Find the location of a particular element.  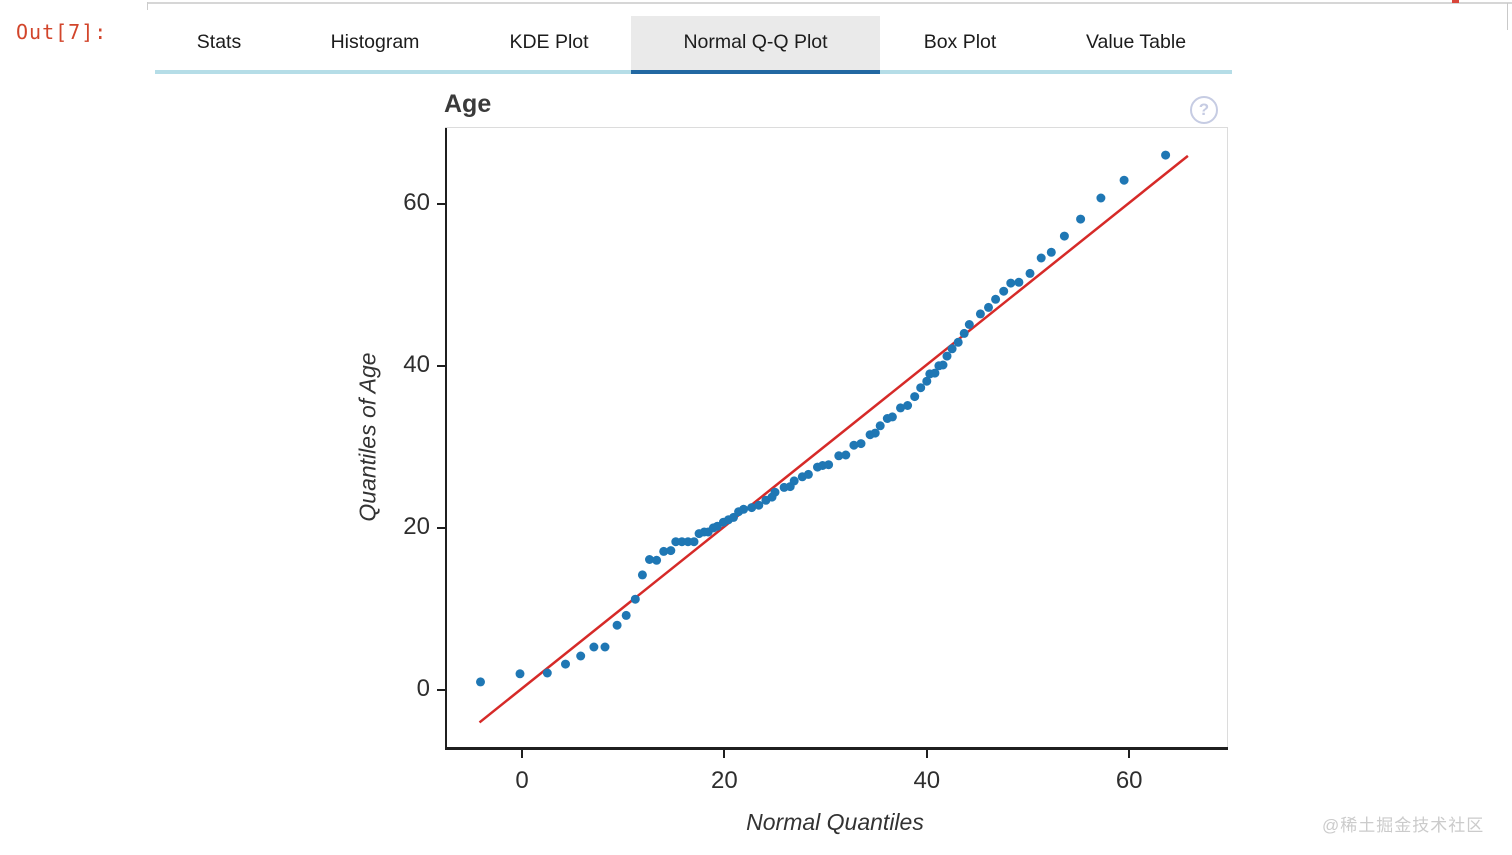

y-tick-label: 0 is located at coordinates (423, 688).